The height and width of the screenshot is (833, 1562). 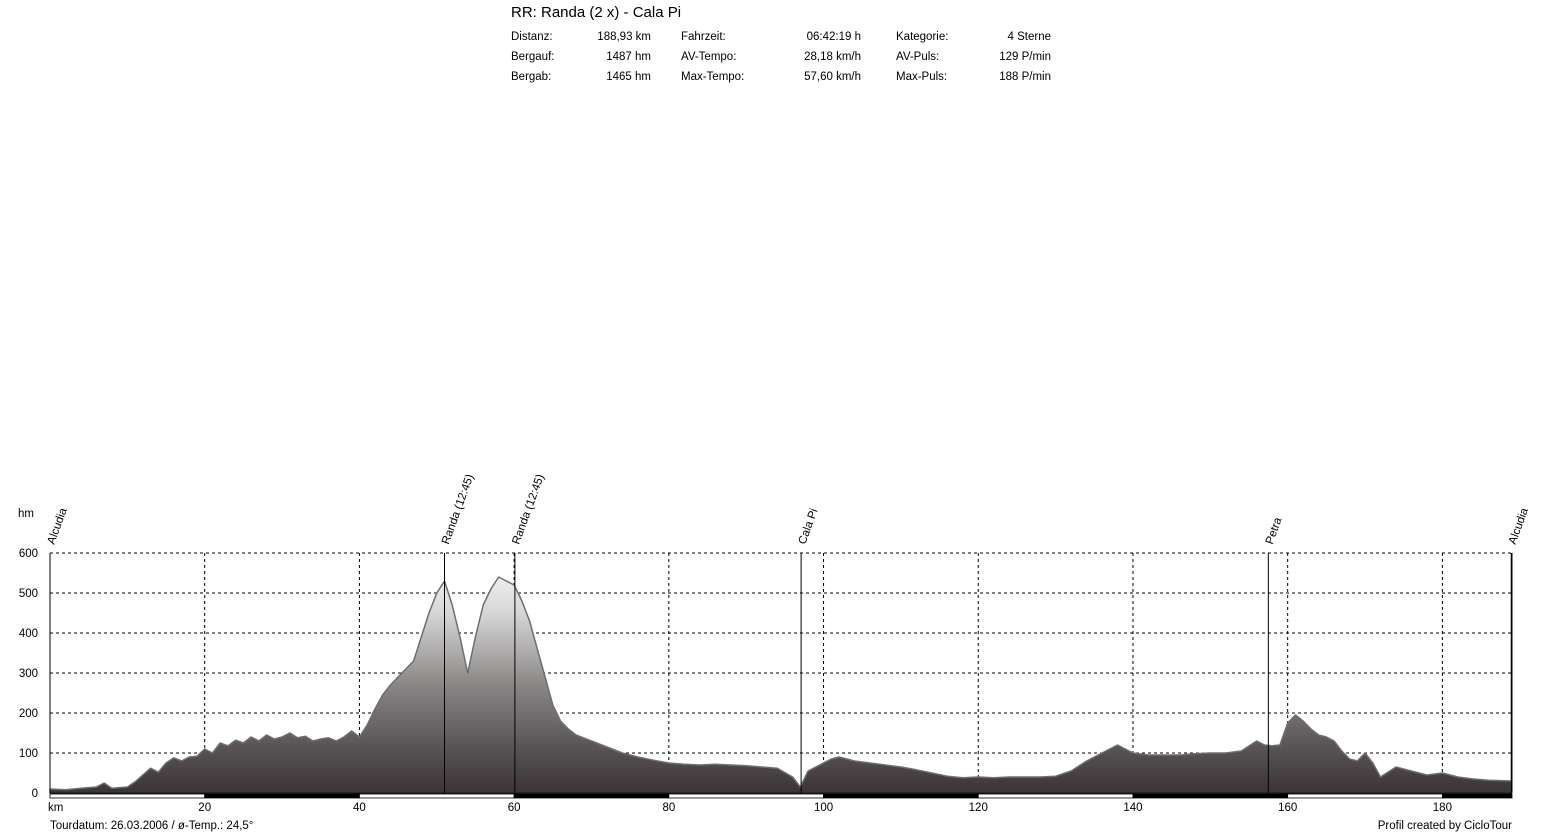 I want to click on y-tick-label: 200, so click(x=28, y=714).